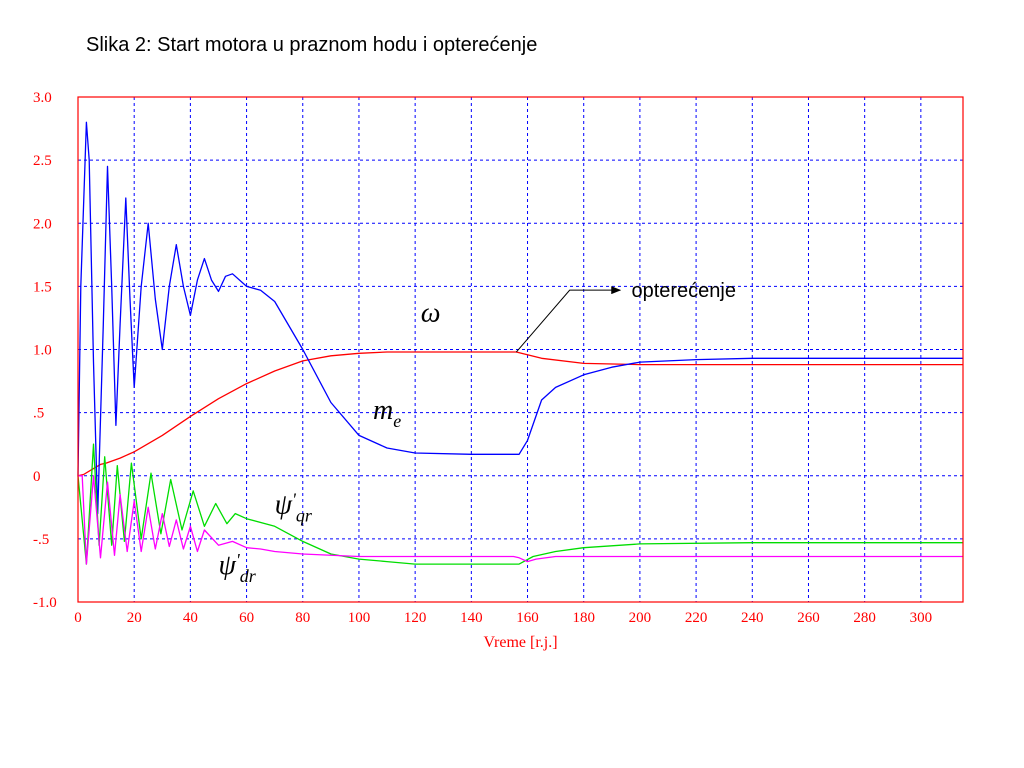 The width and height of the screenshot is (1024, 768). I want to click on load-arrow, so click(568, 319).